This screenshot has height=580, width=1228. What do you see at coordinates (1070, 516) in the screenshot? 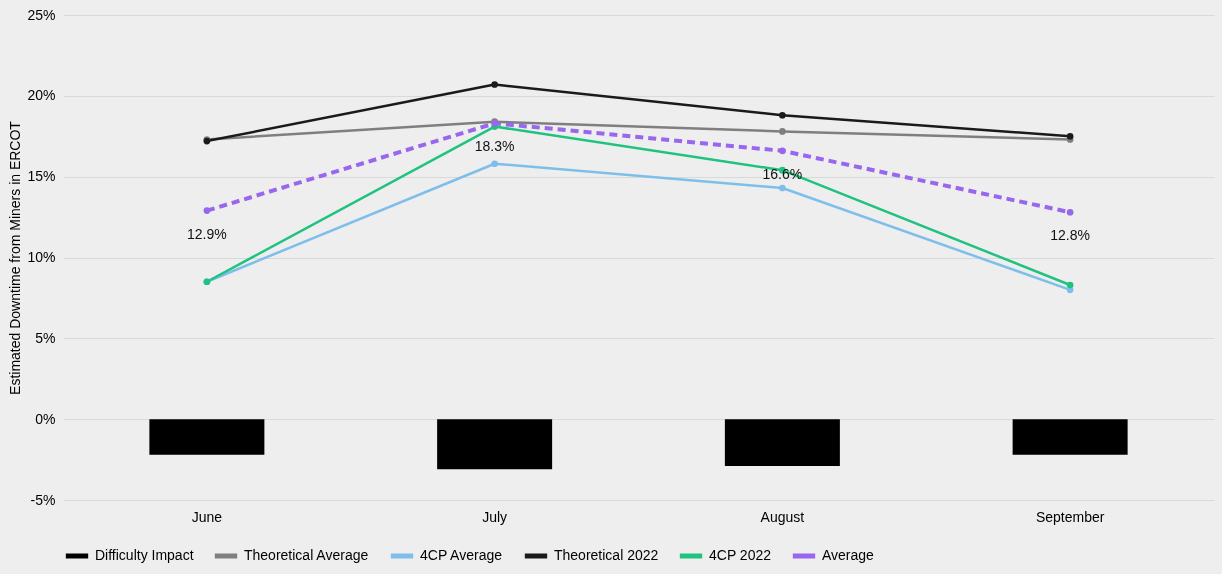
I see `x-tick-label: September` at bounding box center [1070, 516].